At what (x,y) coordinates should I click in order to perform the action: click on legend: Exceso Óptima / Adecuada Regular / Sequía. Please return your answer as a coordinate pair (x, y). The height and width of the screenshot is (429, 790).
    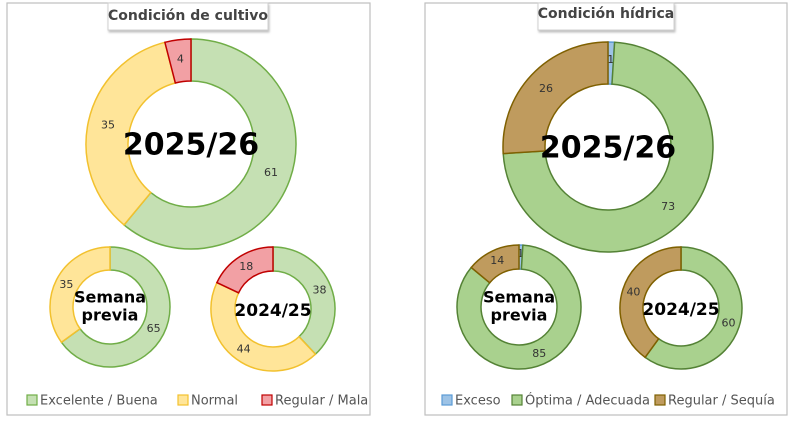
    Looking at the image, I should click on (608, 401).